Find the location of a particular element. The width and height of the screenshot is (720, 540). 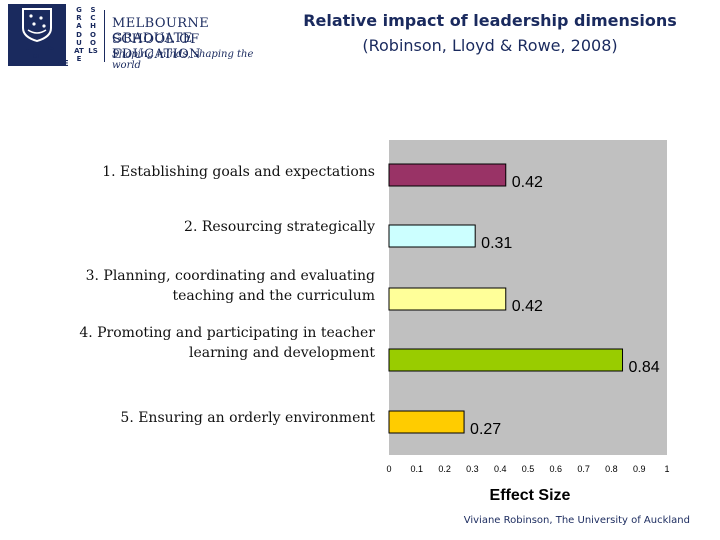

x-tick-label: 0 is located at coordinates (388, 469).